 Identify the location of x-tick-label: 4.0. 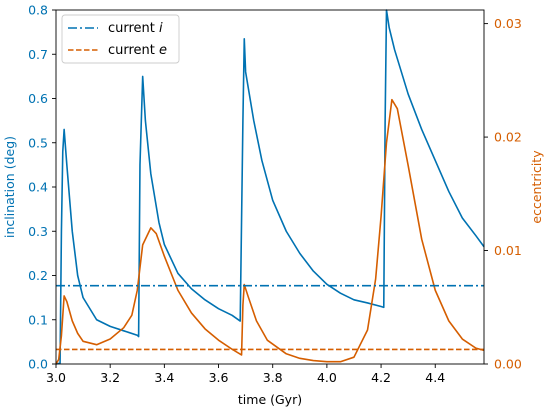
(327, 377).